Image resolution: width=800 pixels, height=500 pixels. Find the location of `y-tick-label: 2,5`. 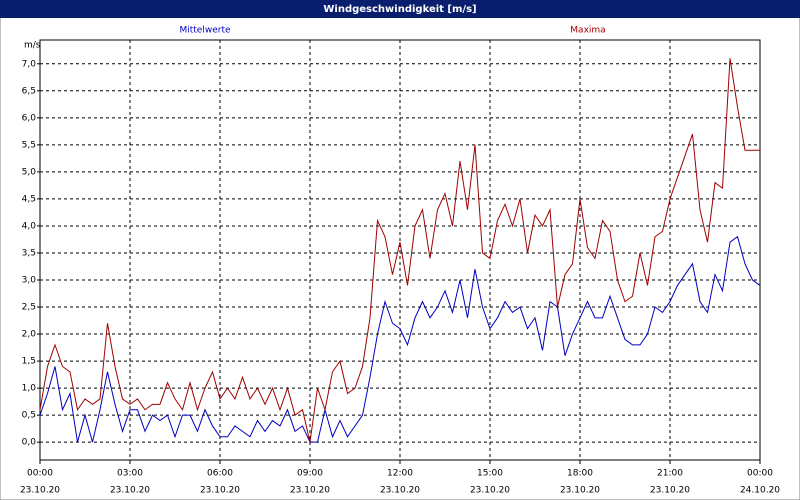

y-tick-label: 2,5 is located at coordinates (29, 308).